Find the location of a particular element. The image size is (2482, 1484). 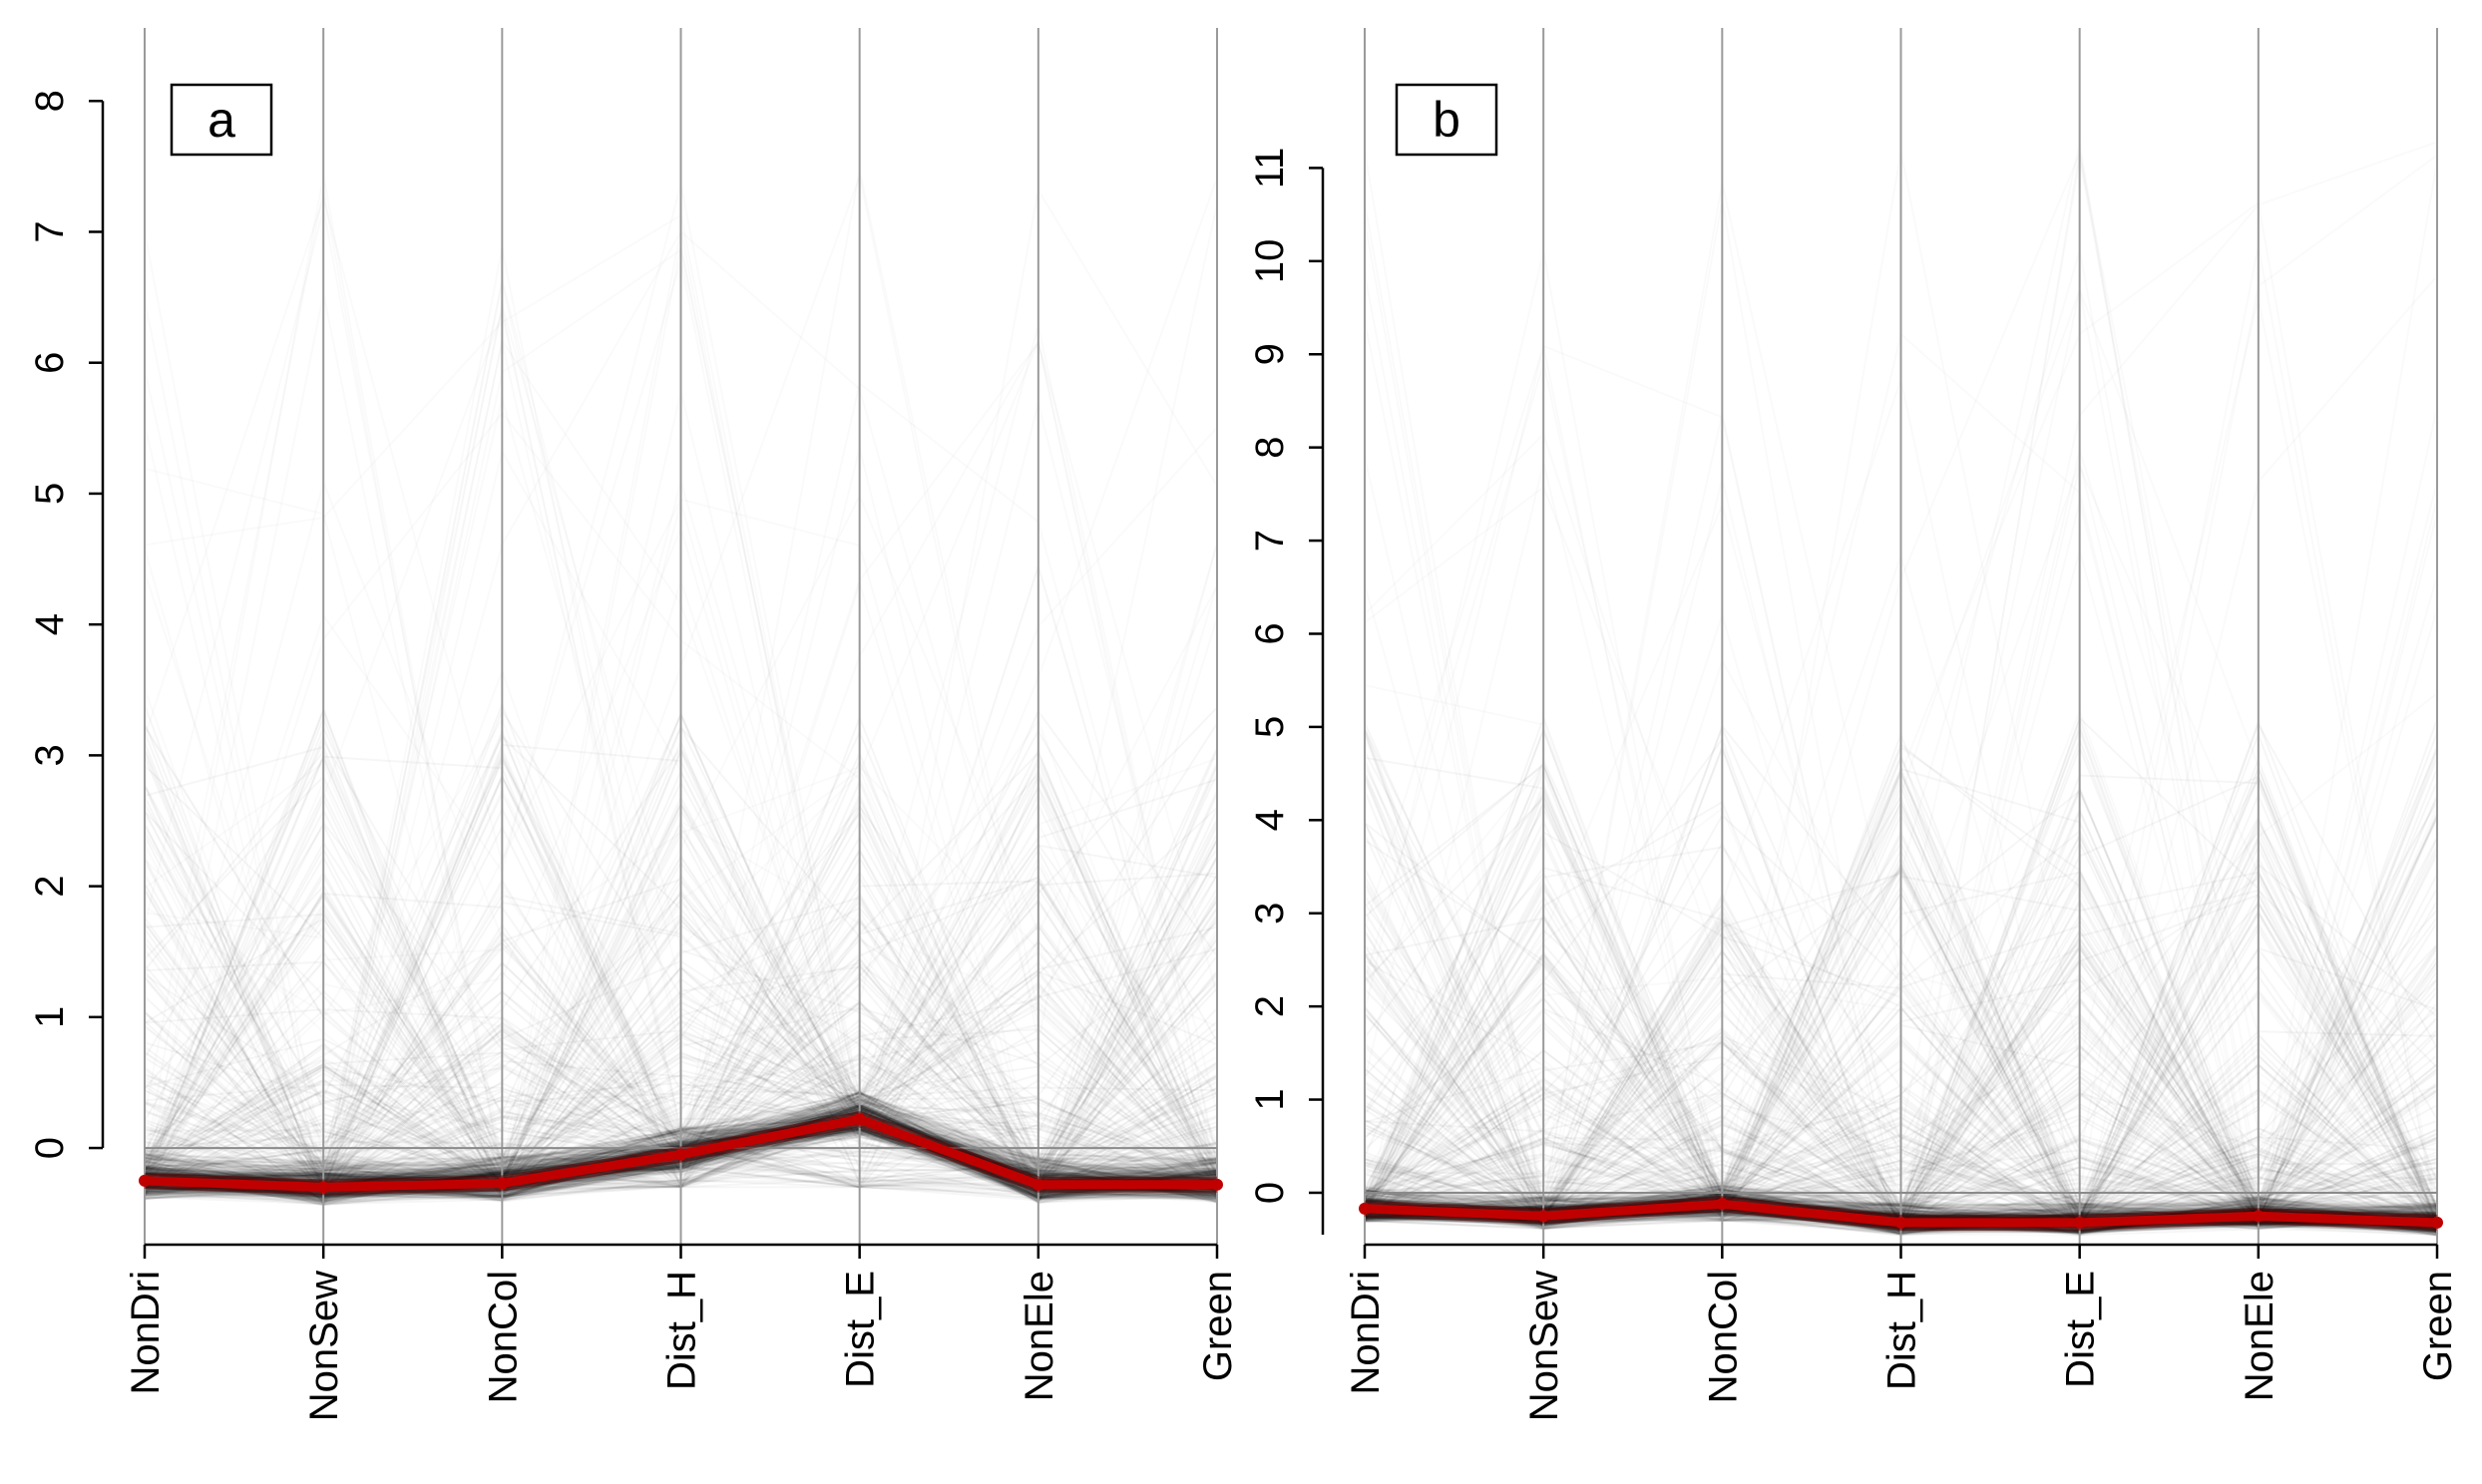

y-axis: 0 1 2 3 4 5 6 7 8 is located at coordinates (66, 624).